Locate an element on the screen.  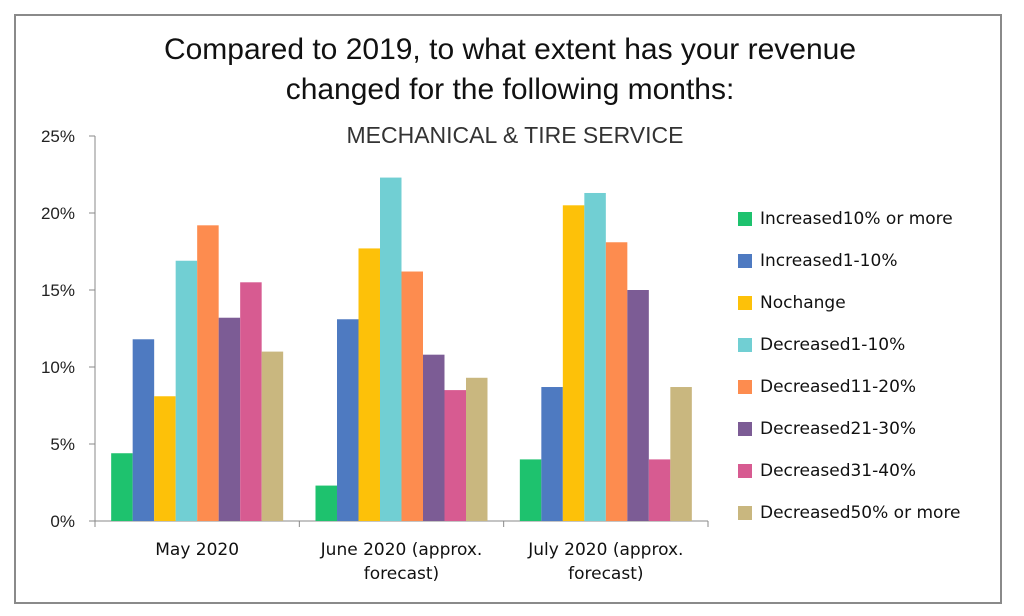
legend-label: Increased1-10% is located at coordinates (829, 261).